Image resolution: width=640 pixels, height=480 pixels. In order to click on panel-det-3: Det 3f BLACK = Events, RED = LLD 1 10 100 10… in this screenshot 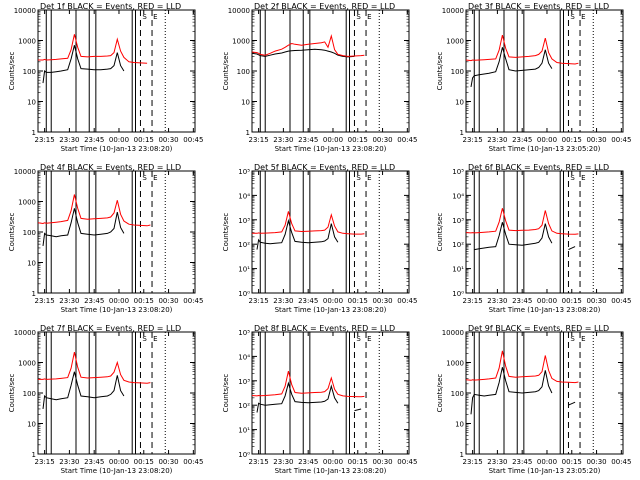, I will do `click(533, 77)`.